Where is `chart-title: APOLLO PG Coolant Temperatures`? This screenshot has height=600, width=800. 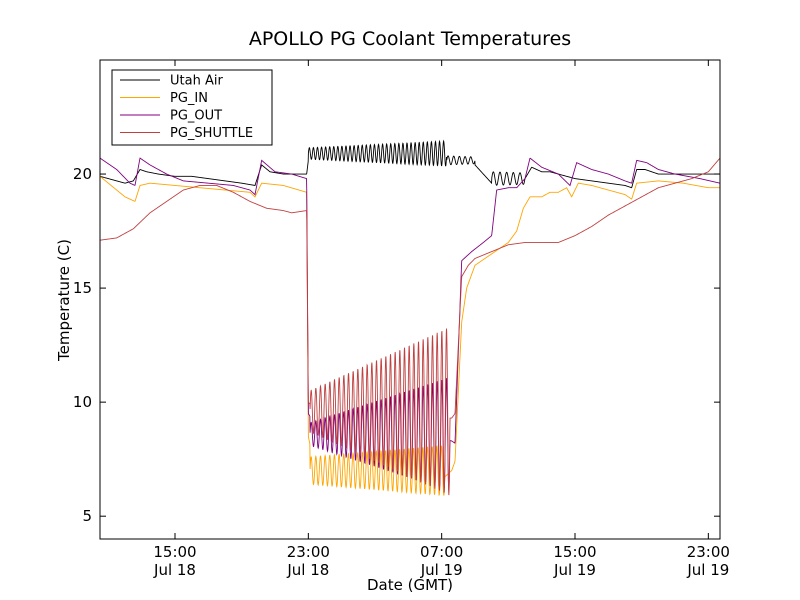 chart-title: APOLLO PG Coolant Temperatures is located at coordinates (410, 39).